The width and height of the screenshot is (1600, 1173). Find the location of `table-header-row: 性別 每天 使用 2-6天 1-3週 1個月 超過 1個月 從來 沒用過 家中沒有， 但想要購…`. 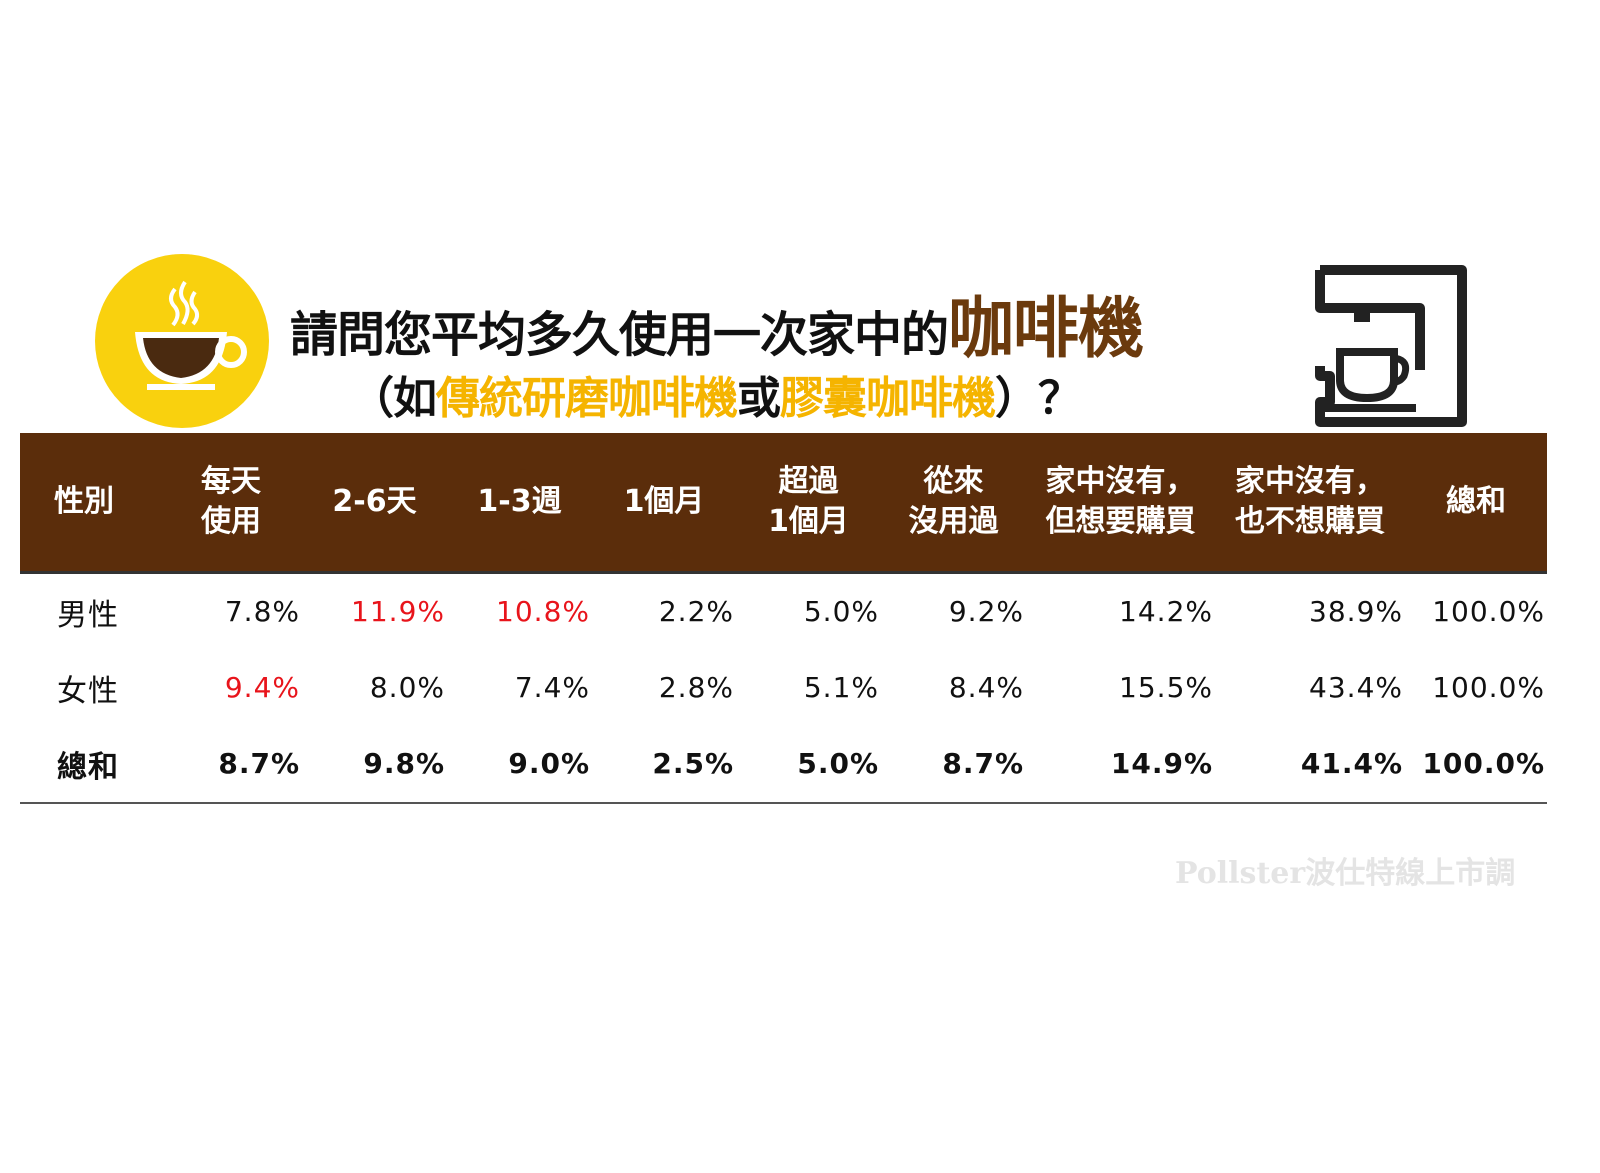

table-header-row: 性別 每天 使用 2-6天 1-3週 1個月 超過 1個月 從來 沒用過 家中沒有， 但想要購… is located at coordinates (783, 503).